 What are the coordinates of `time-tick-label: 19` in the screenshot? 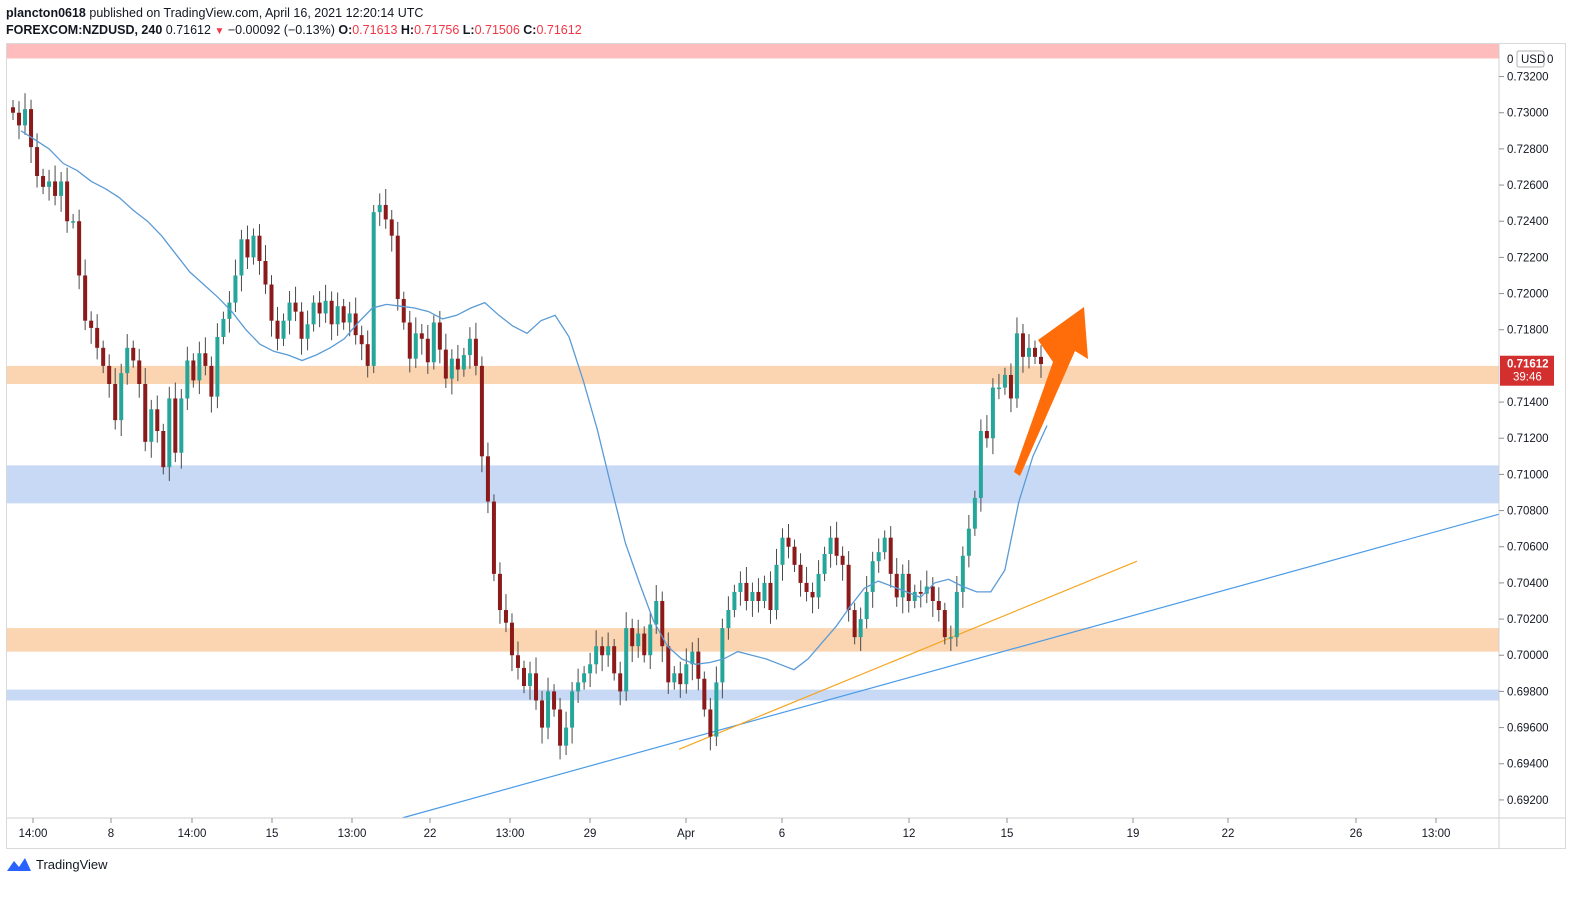 It's located at (1133, 834).